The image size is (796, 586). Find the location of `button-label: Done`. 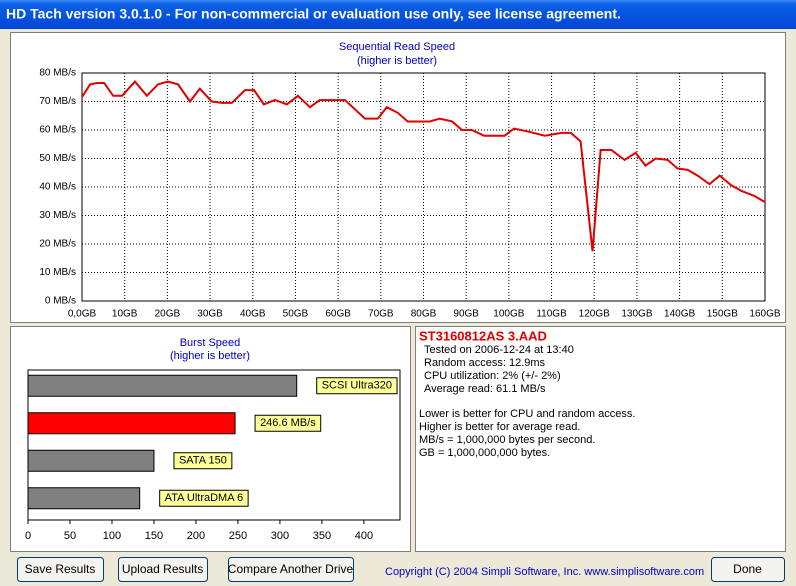

button-label: Done is located at coordinates (747, 569).